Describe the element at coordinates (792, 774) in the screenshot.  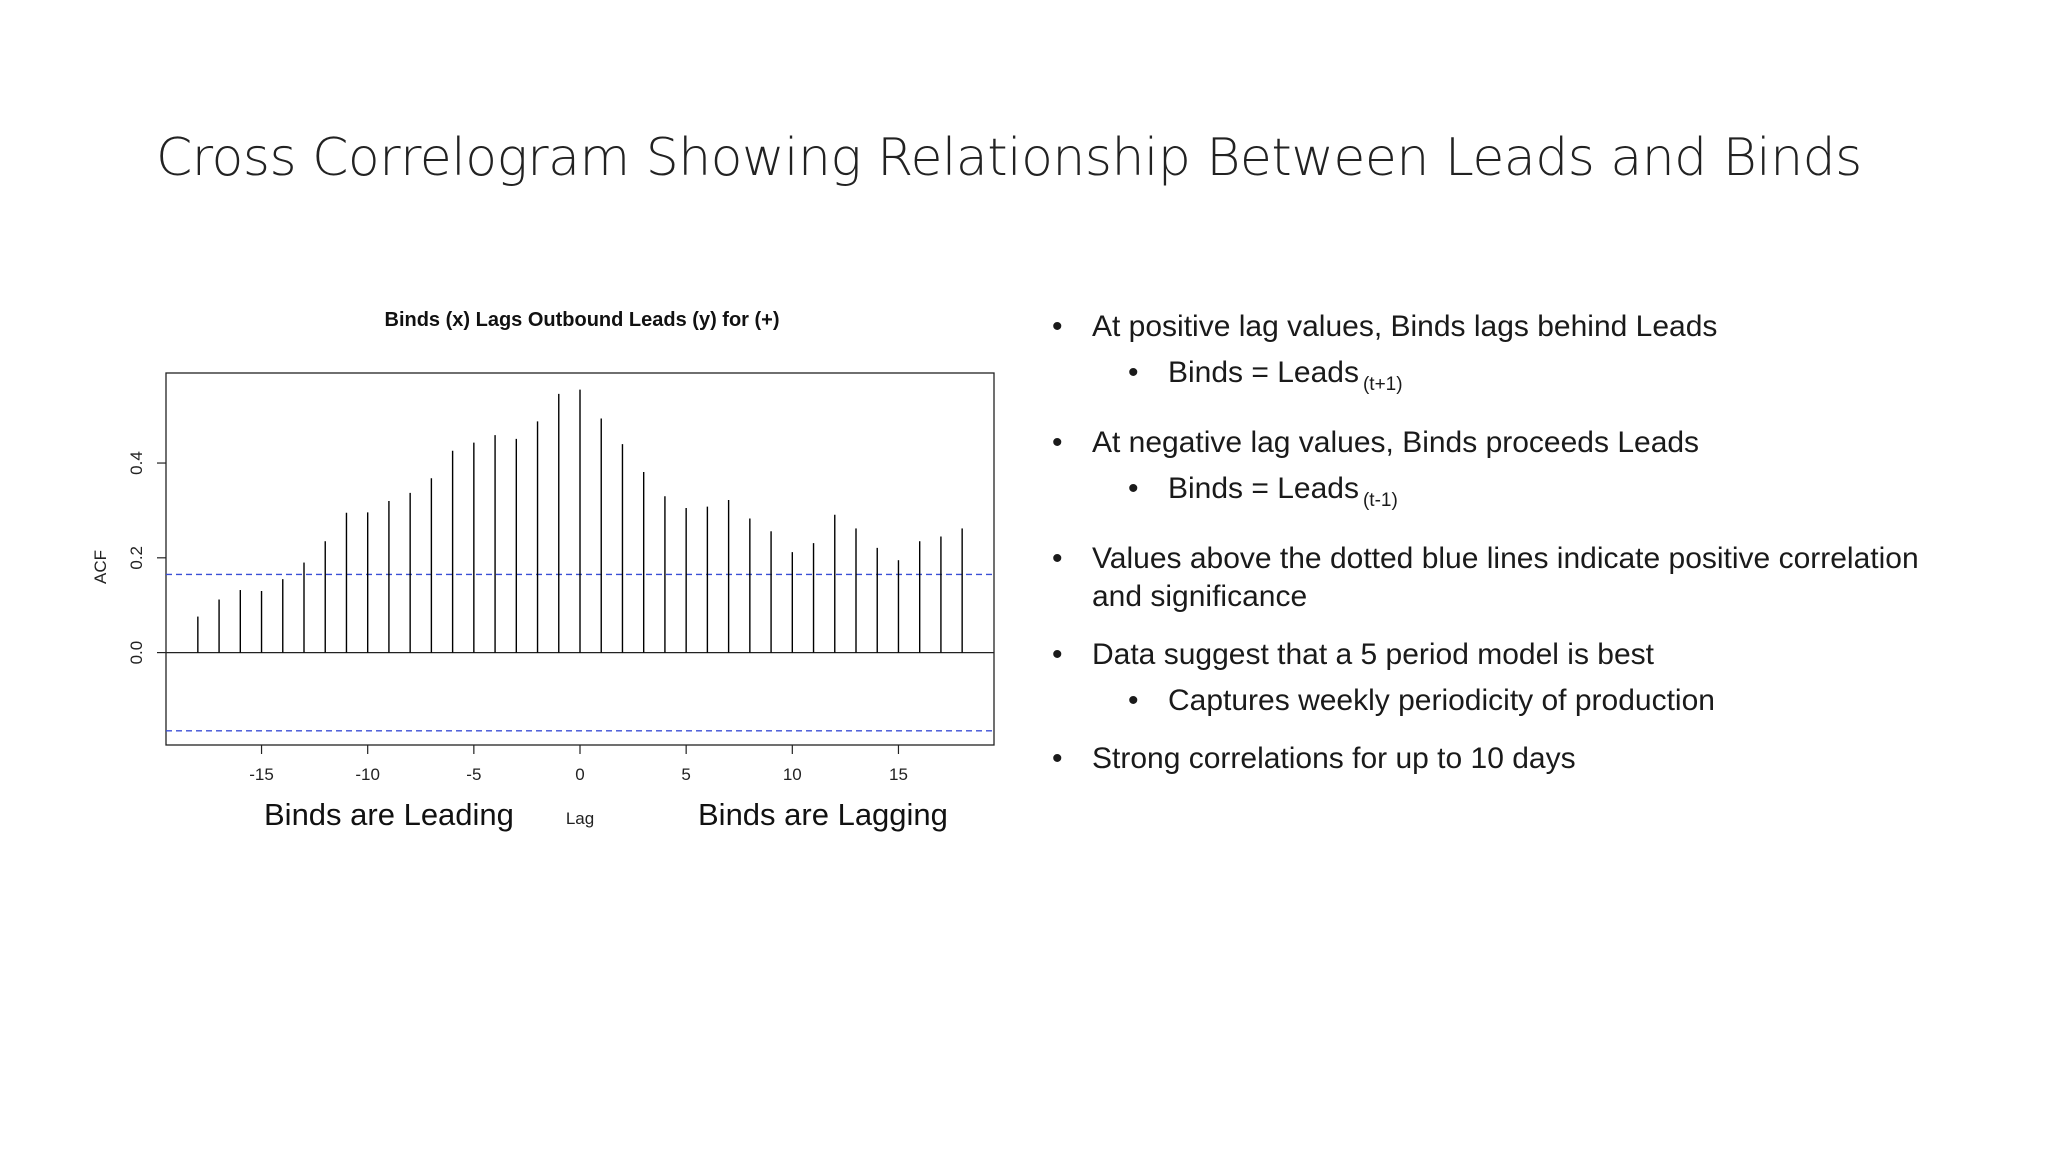
I see `x-tick-label: 10` at that location.